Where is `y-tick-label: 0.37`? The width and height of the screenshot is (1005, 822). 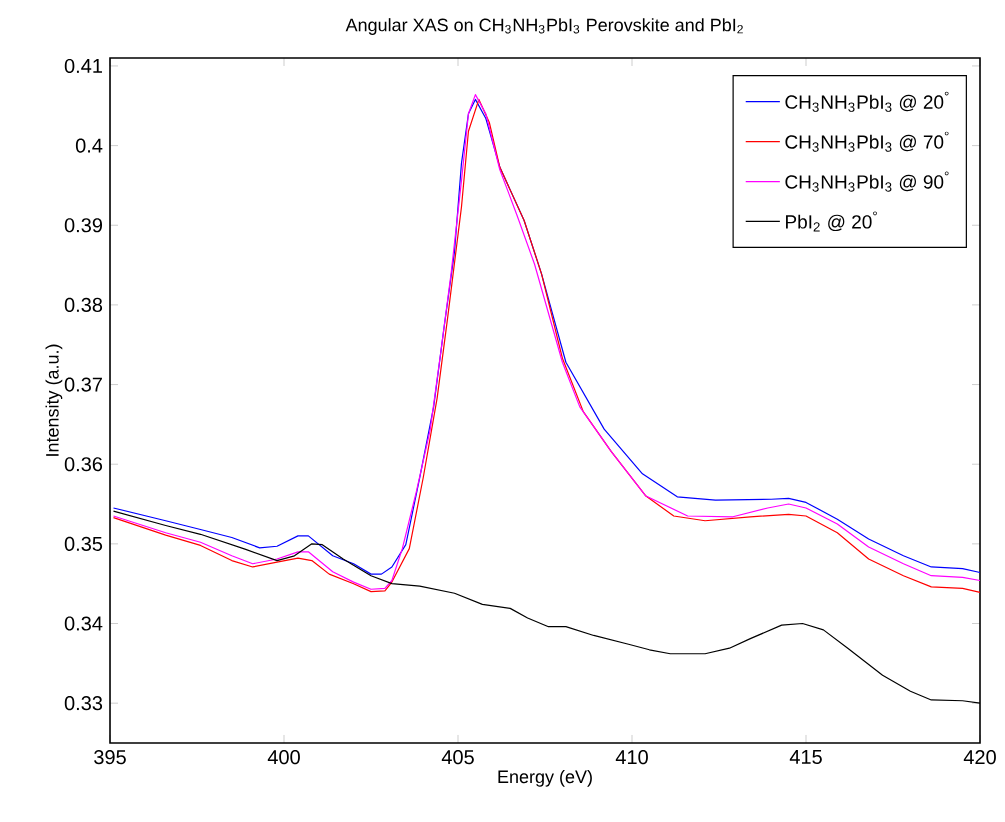
y-tick-label: 0.37 is located at coordinates (83, 384).